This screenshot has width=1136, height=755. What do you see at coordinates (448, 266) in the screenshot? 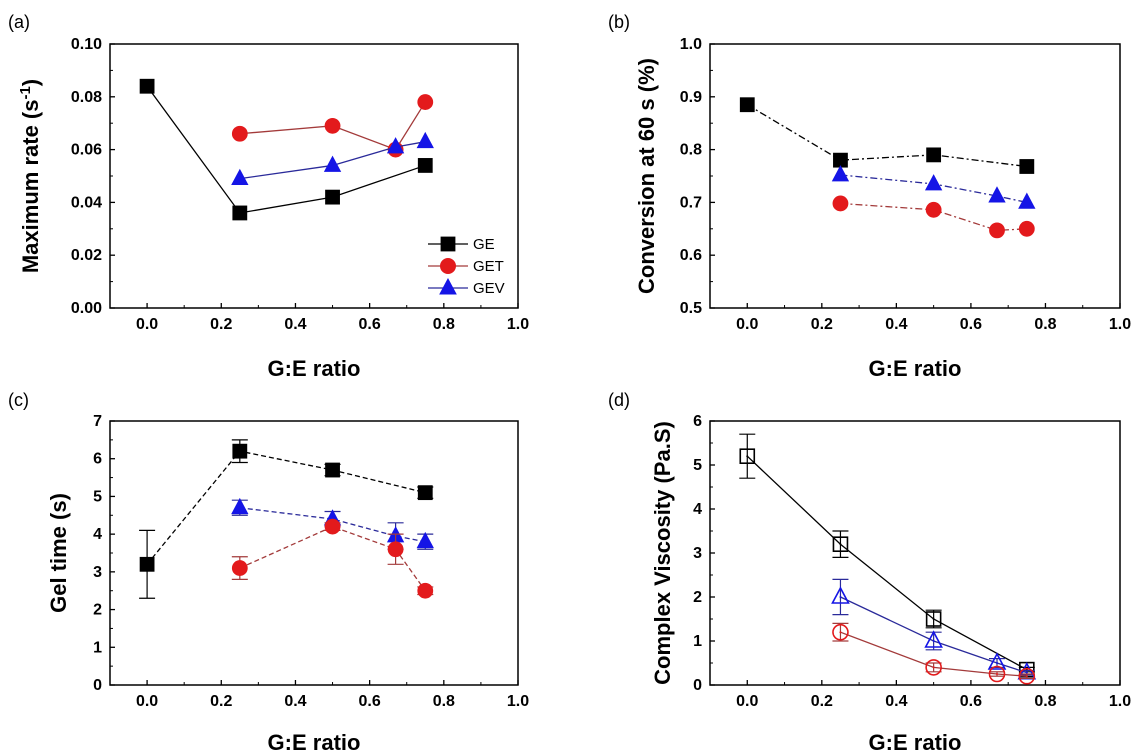
I see `legend-marker-get` at bounding box center [448, 266].